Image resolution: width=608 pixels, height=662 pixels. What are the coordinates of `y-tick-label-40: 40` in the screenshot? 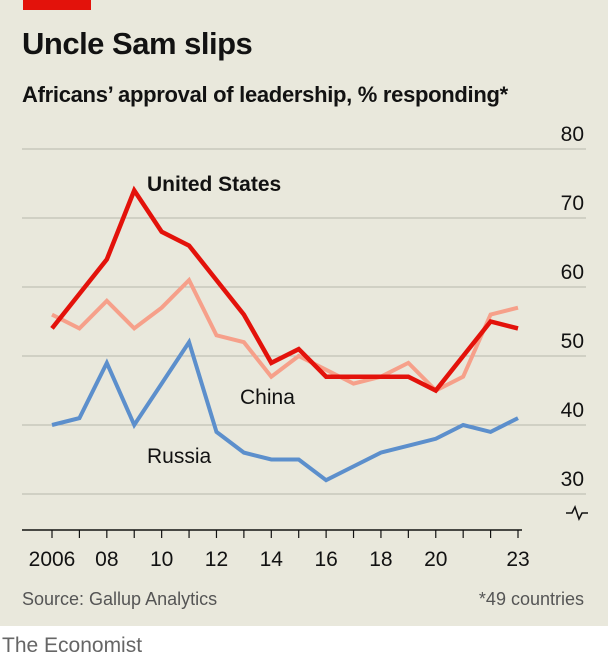 It's located at (572, 410).